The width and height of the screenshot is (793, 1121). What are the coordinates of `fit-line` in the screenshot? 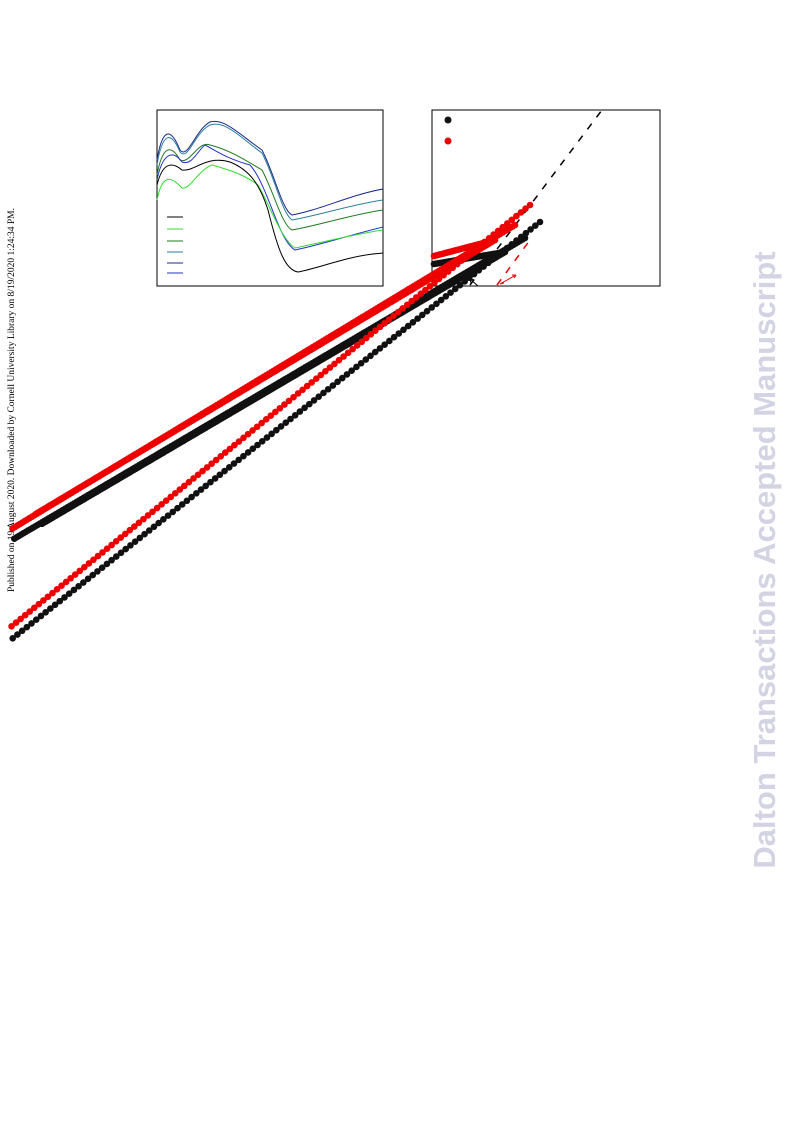 It's located at (513, 262).